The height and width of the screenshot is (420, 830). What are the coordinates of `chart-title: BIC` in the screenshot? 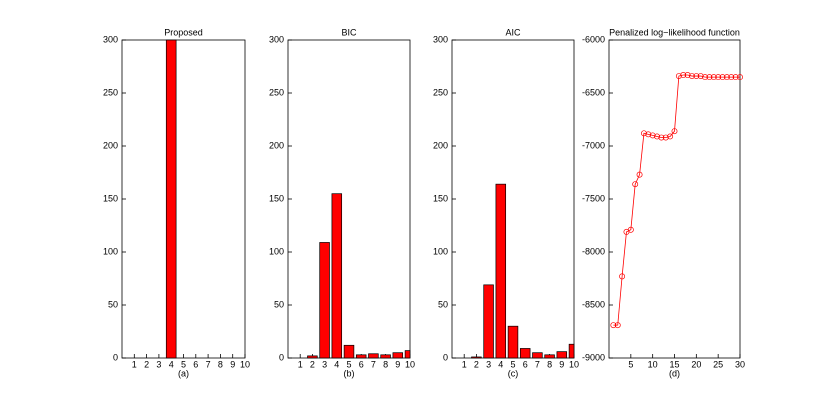 It's located at (349, 32).